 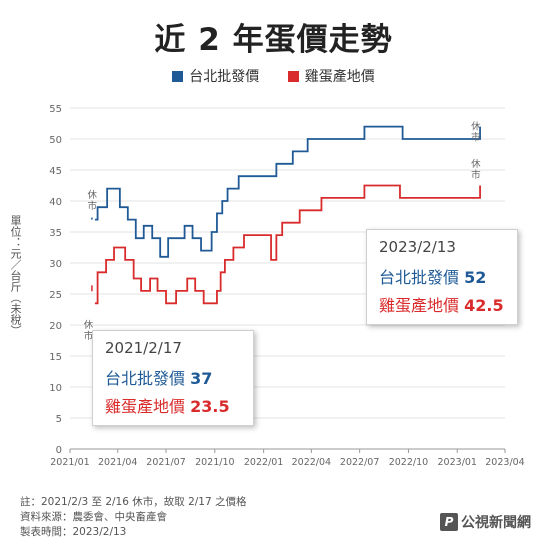 I want to click on callout-end: 2023/2/13 台北批發價 52 雞蛋產地價 42.5, so click(x=442, y=277).